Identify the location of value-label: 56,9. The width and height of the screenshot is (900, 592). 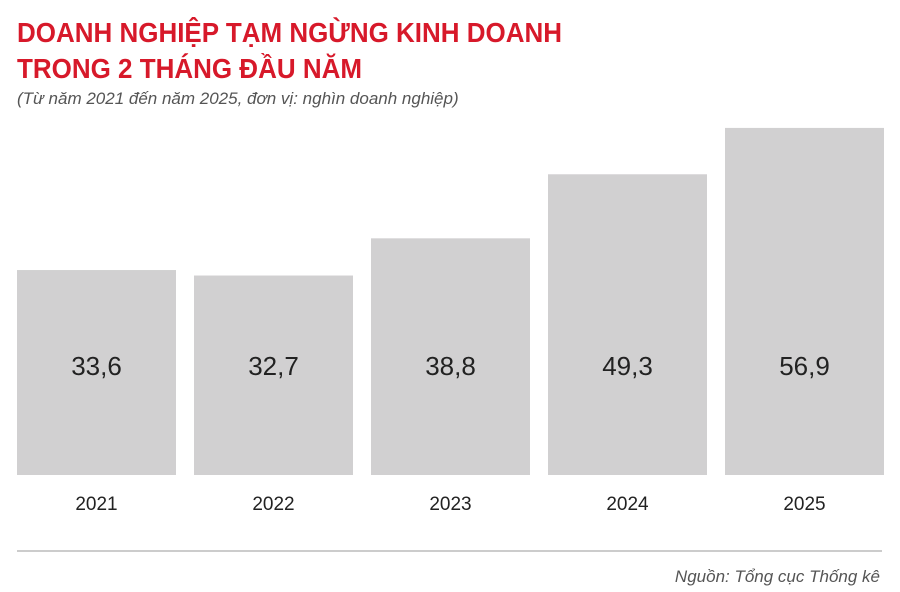
(804, 366).